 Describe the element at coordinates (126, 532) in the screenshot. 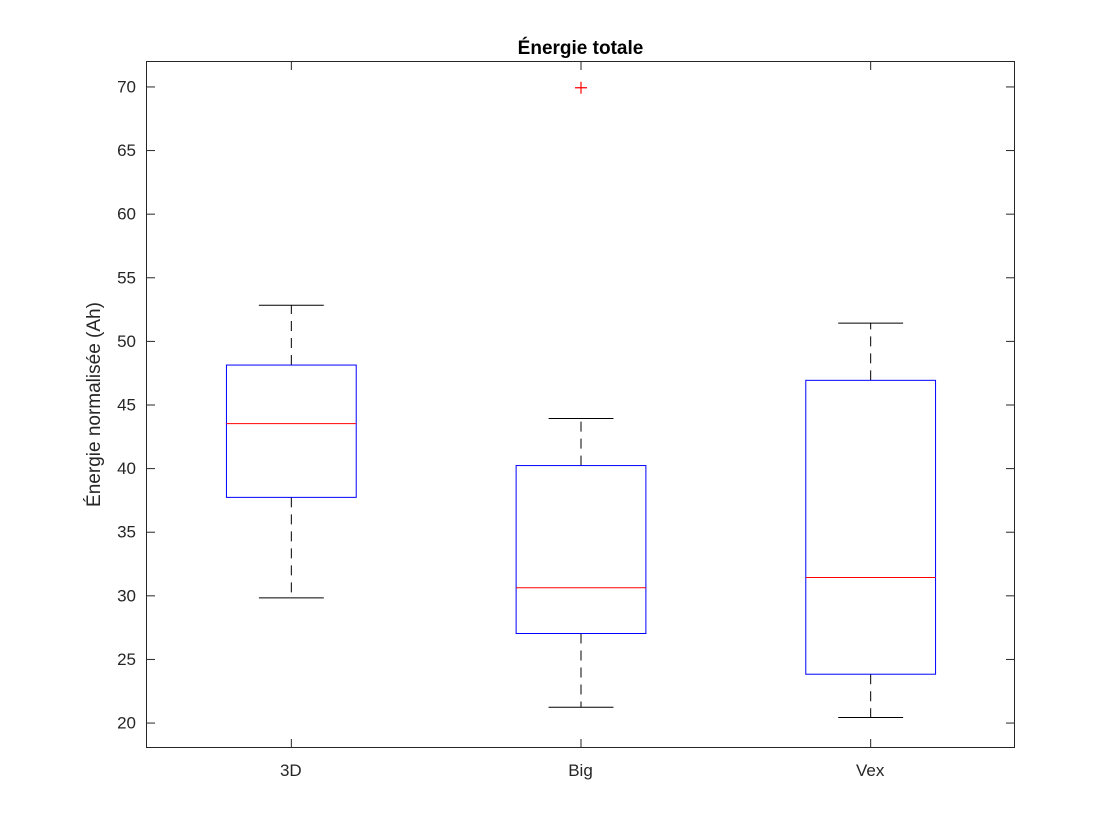

I see `y-tick-label: 35` at that location.